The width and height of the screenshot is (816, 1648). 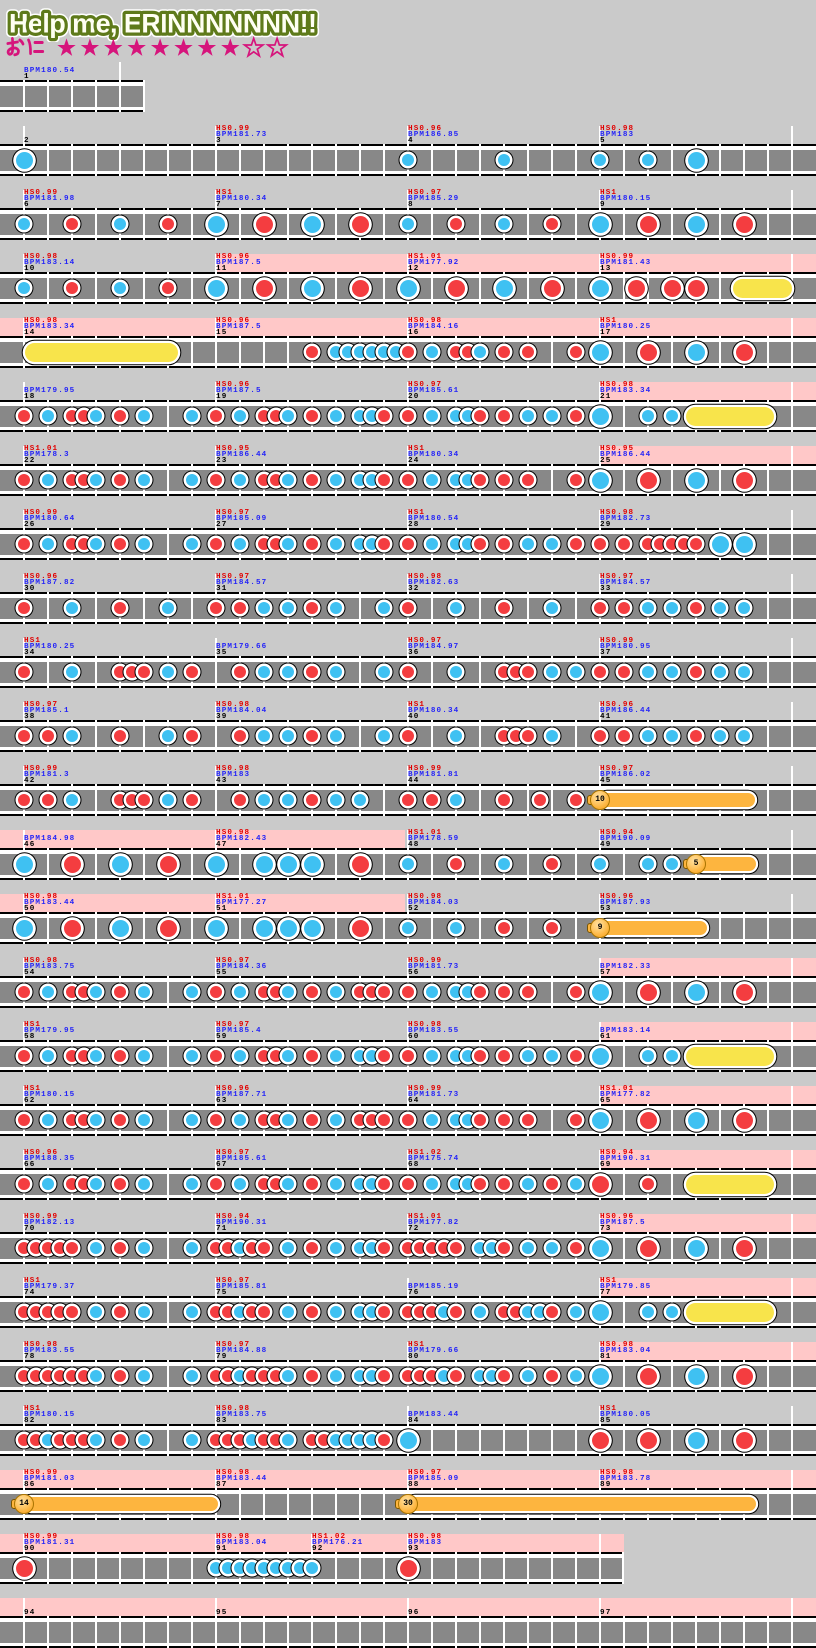 I want to click on svg-text: Help me, ERINNNNNNN!!, so click(x=163, y=24).